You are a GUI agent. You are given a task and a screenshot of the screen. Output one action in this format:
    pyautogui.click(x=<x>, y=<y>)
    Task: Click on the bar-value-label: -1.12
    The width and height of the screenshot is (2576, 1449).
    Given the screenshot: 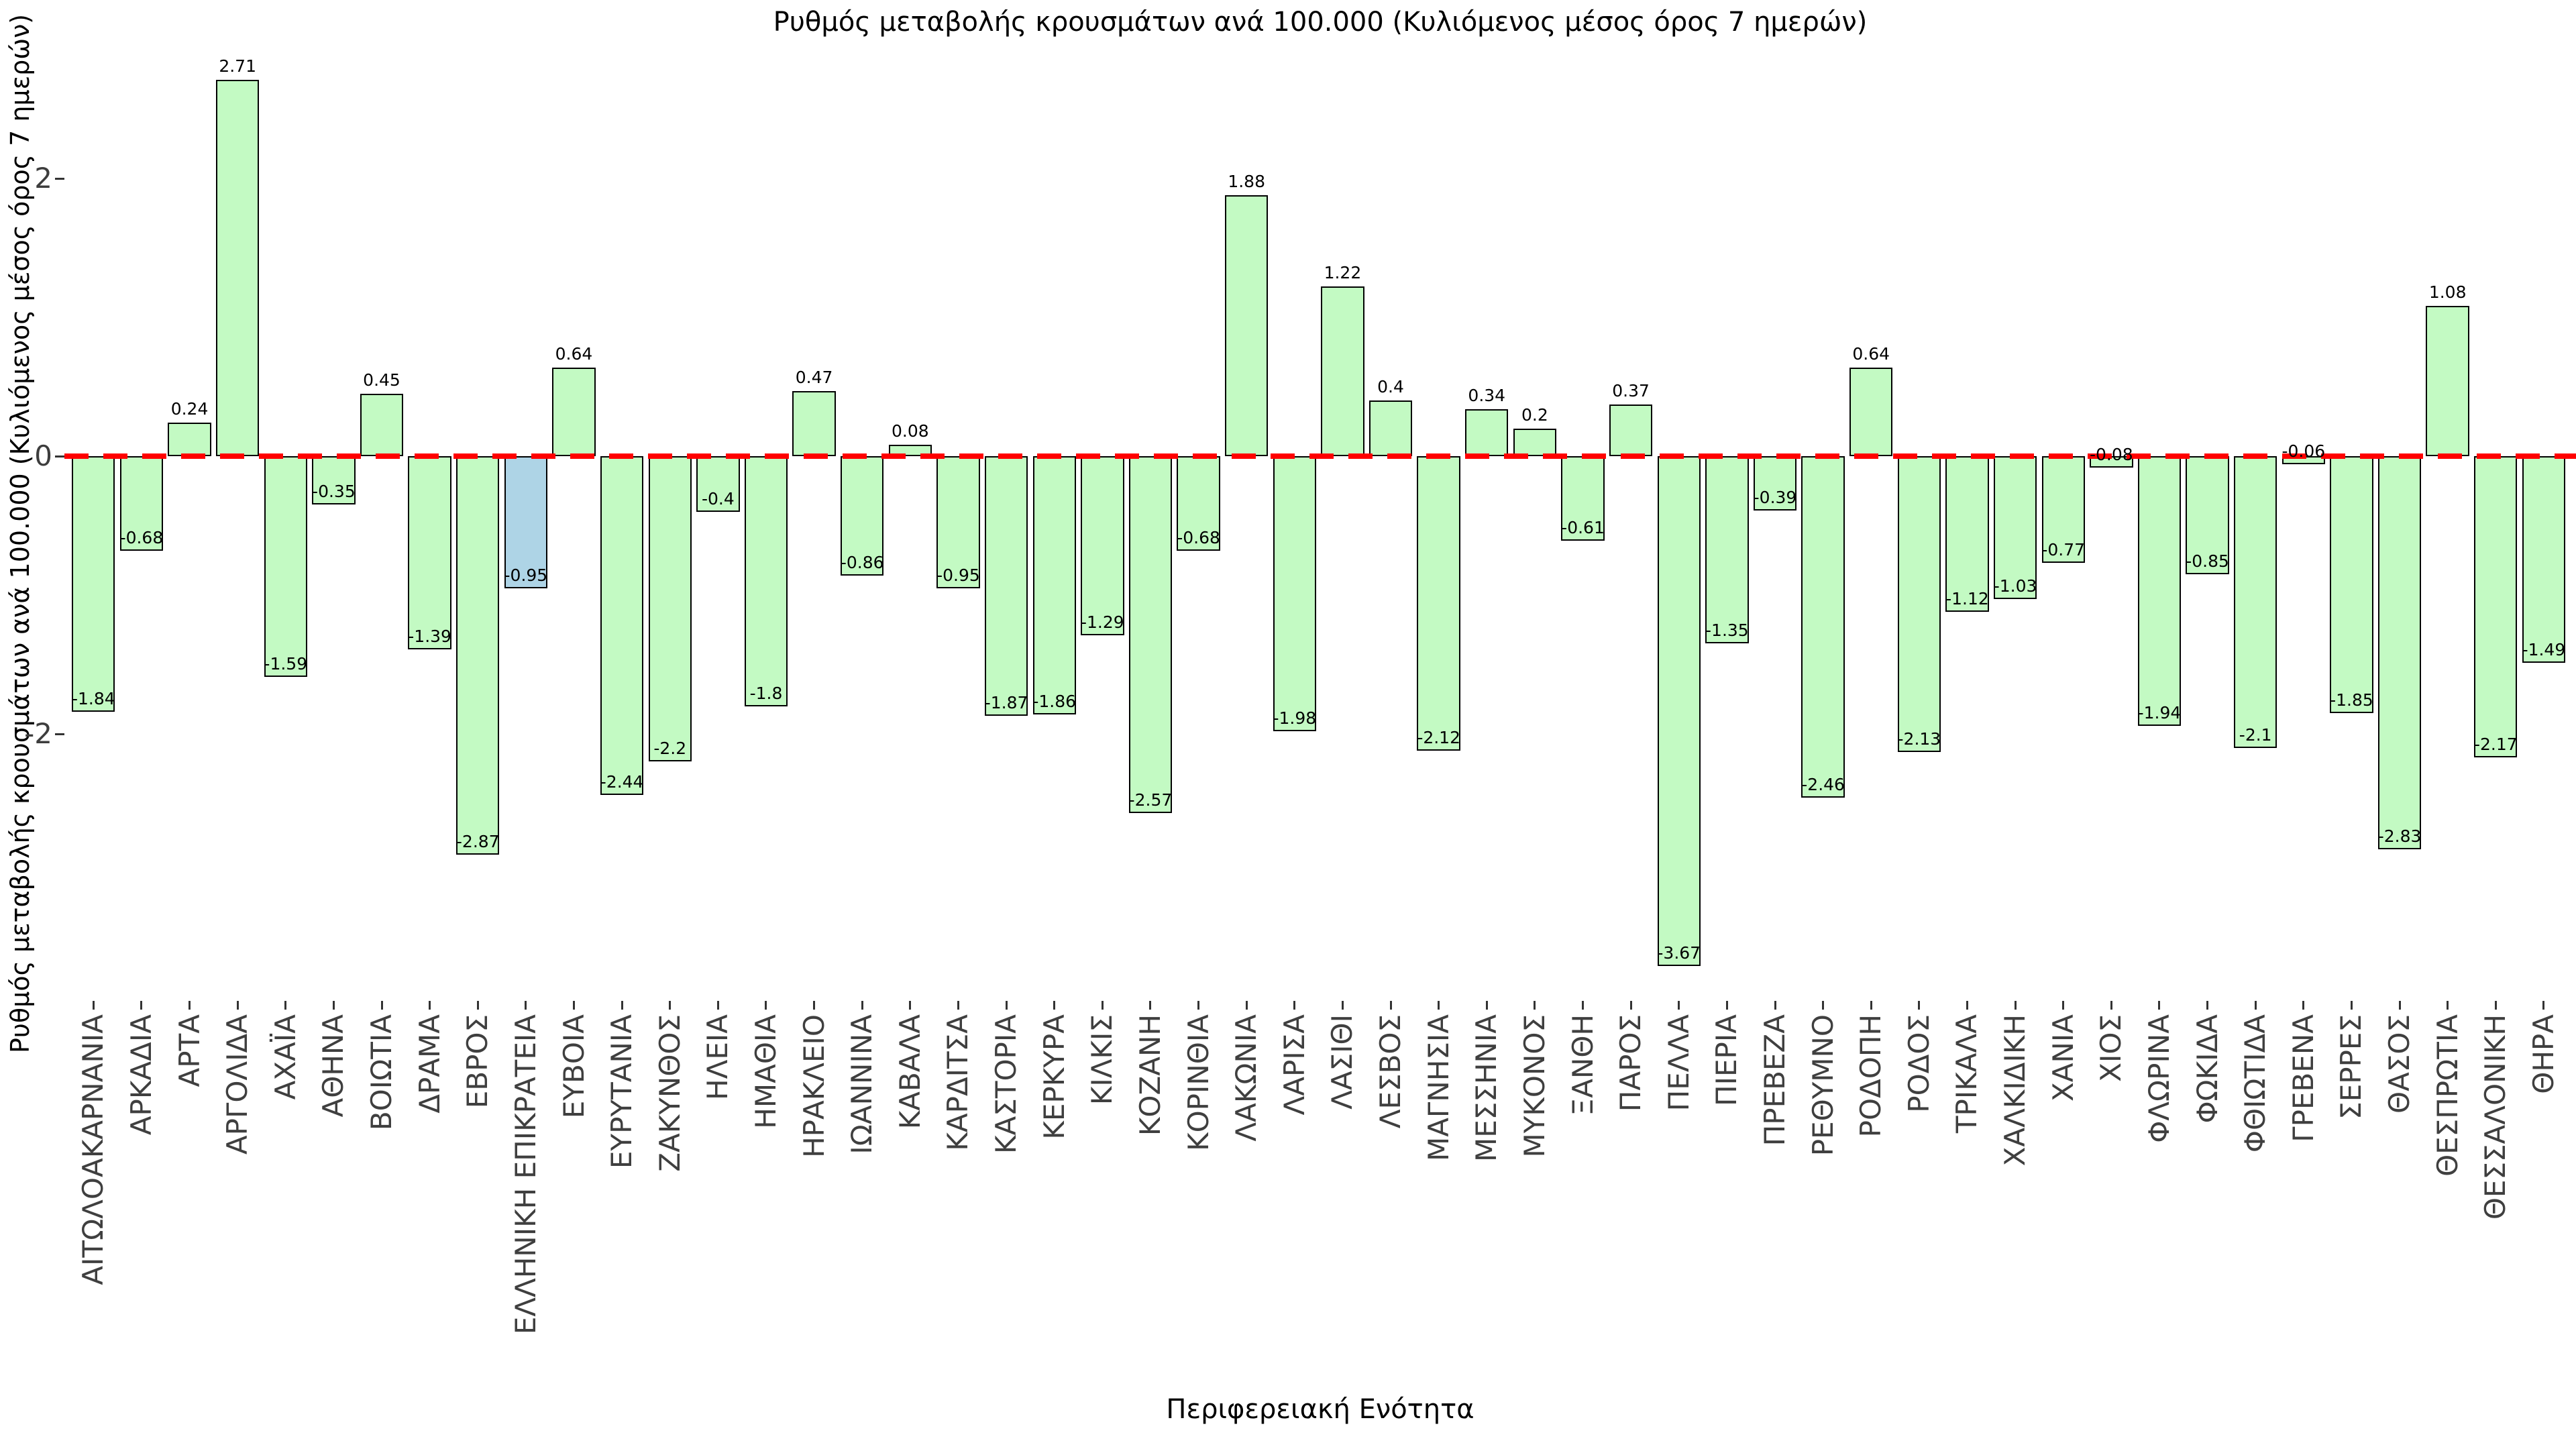 What is the action you would take?
    pyautogui.click(x=1967, y=598)
    